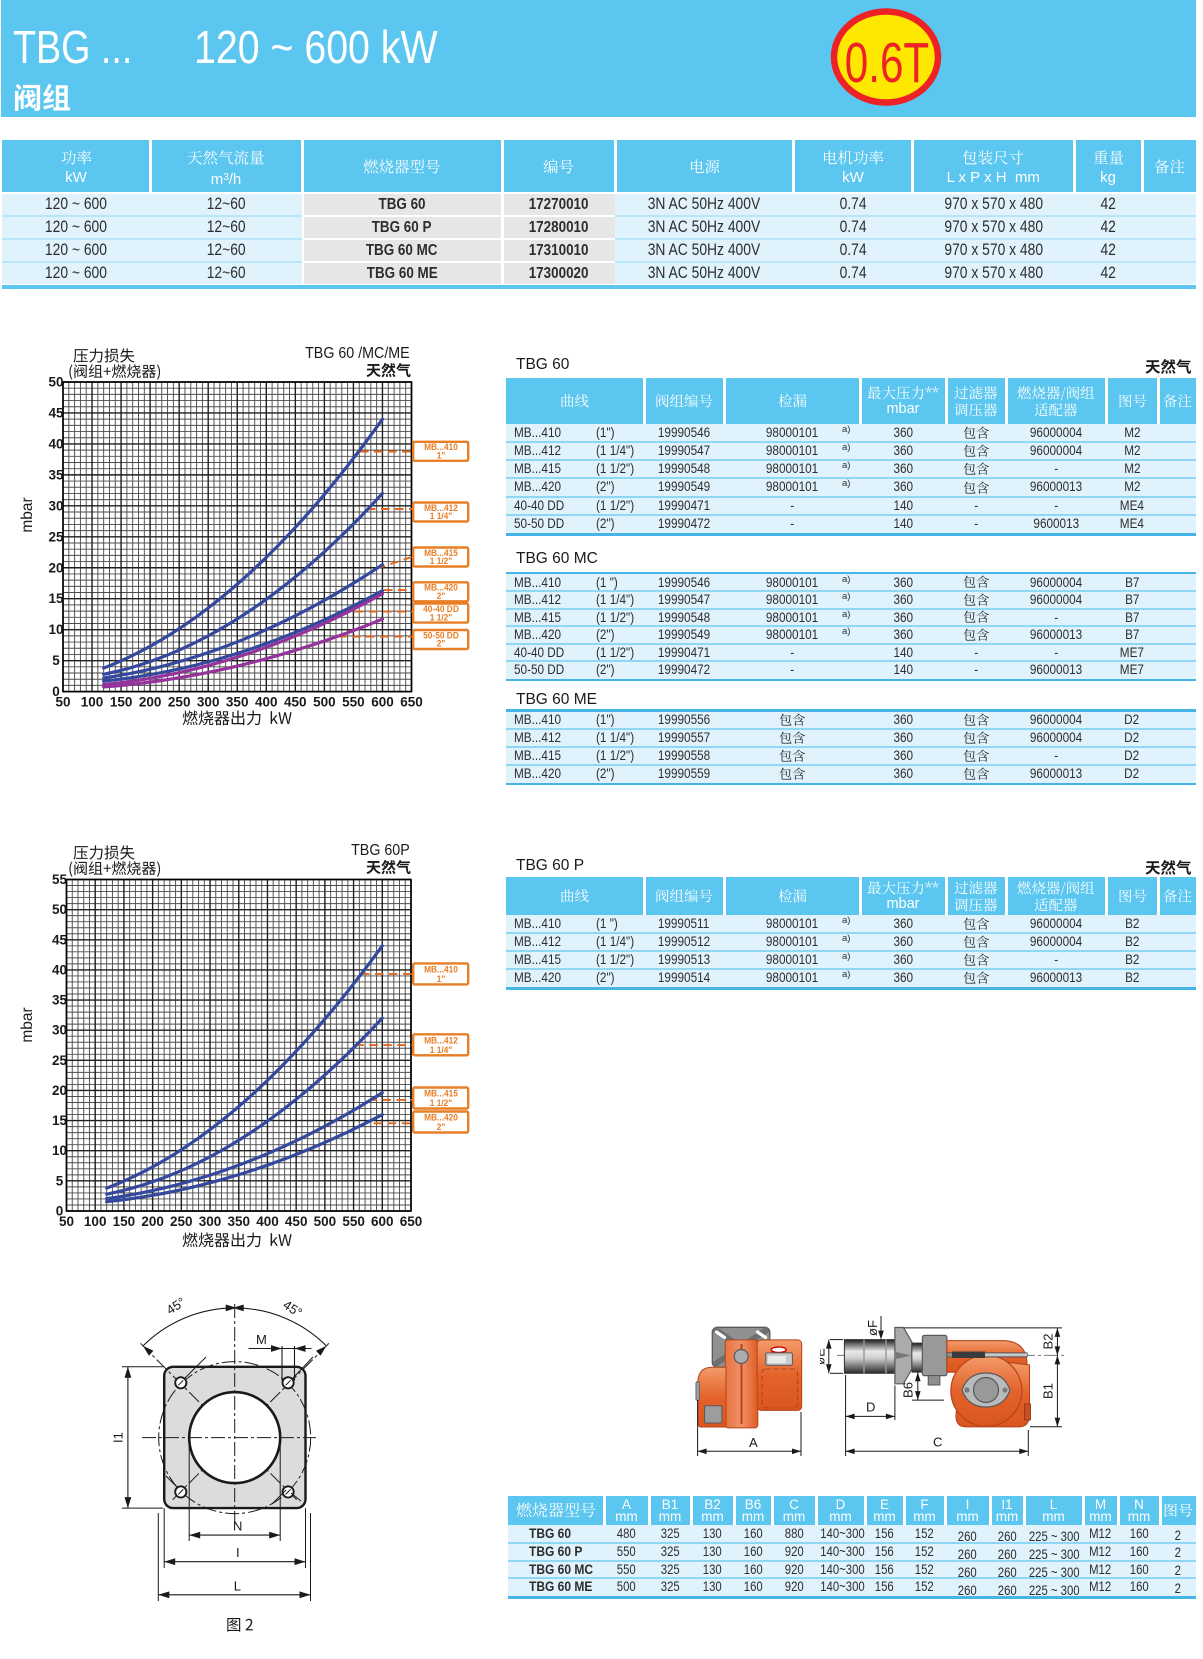 This screenshot has height=1659, width=1203. What do you see at coordinates (237, 1585) in the screenshot?
I see `svg-text: L` at bounding box center [237, 1585].